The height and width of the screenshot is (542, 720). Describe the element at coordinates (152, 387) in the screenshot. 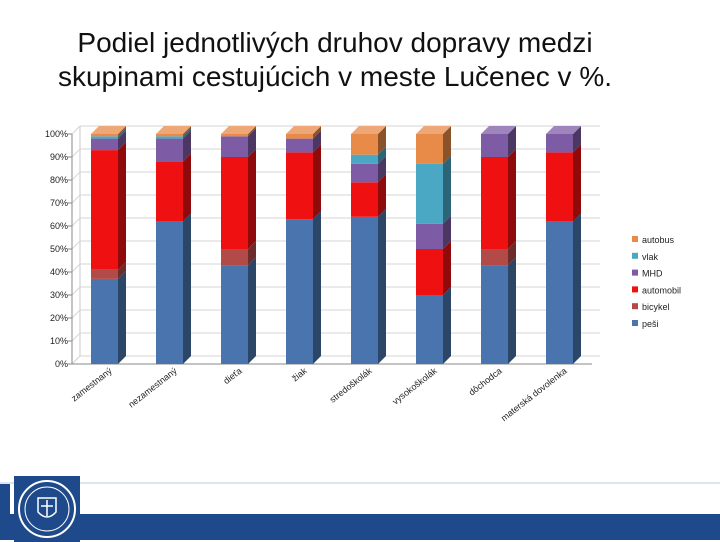

I see `x-tick-label: nezamestnaný` at that location.